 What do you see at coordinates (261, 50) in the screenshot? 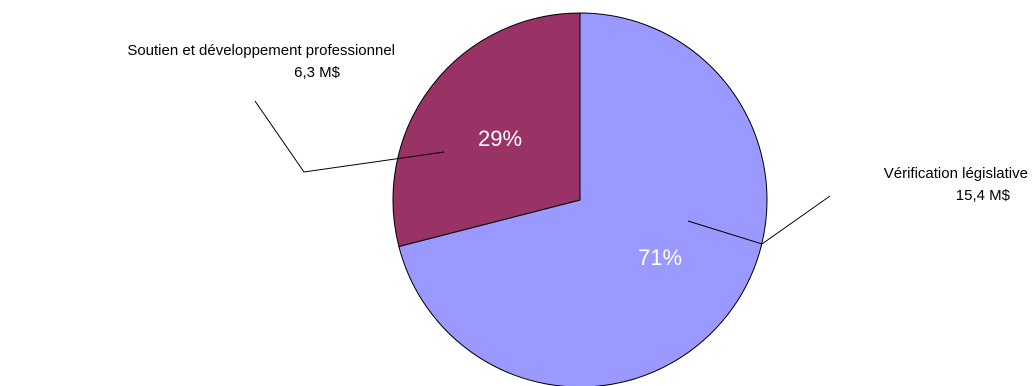
I see `callout-label-soutien: Soutien et développement professionnel` at bounding box center [261, 50].